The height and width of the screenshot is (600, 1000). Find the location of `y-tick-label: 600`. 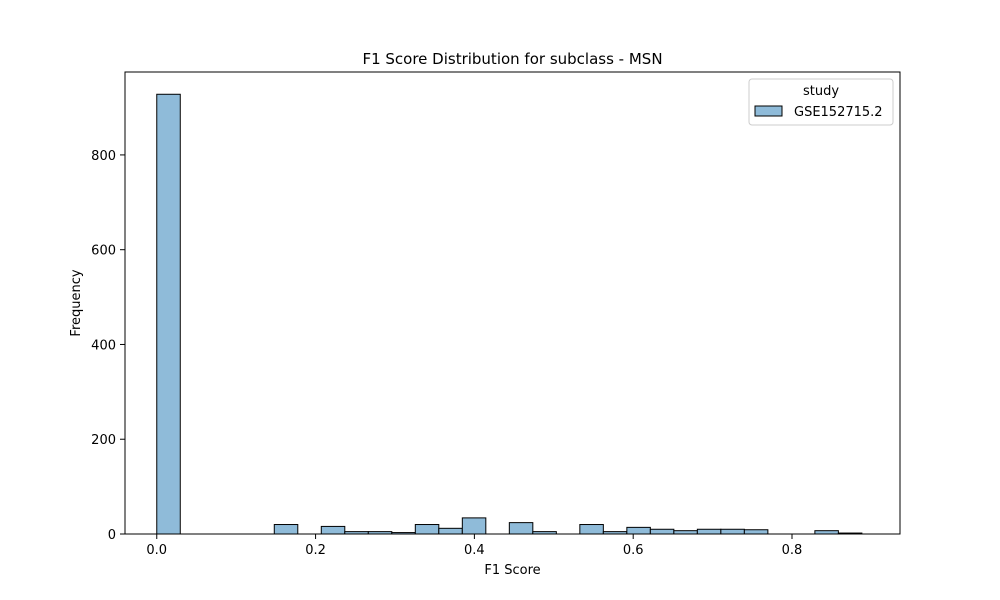

y-tick-label: 600 is located at coordinates (103, 251).